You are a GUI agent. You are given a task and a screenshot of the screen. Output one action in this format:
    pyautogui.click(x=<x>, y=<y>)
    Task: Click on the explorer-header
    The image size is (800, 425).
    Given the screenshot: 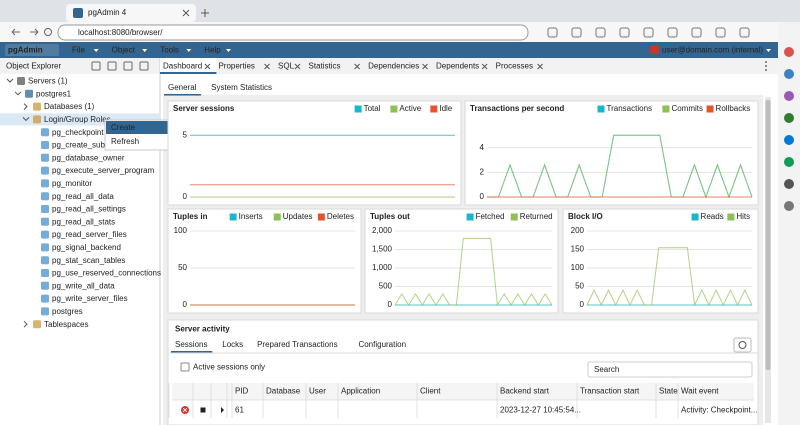 What is the action you would take?
    pyautogui.click(x=80, y=66)
    